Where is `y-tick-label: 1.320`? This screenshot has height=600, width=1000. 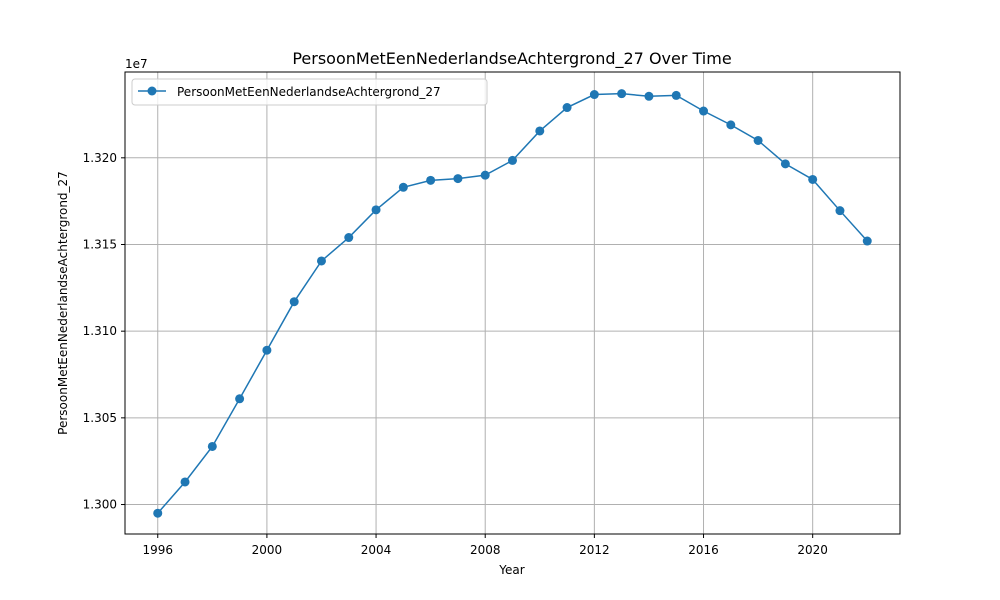
y-tick-label: 1.320 is located at coordinates (100, 158).